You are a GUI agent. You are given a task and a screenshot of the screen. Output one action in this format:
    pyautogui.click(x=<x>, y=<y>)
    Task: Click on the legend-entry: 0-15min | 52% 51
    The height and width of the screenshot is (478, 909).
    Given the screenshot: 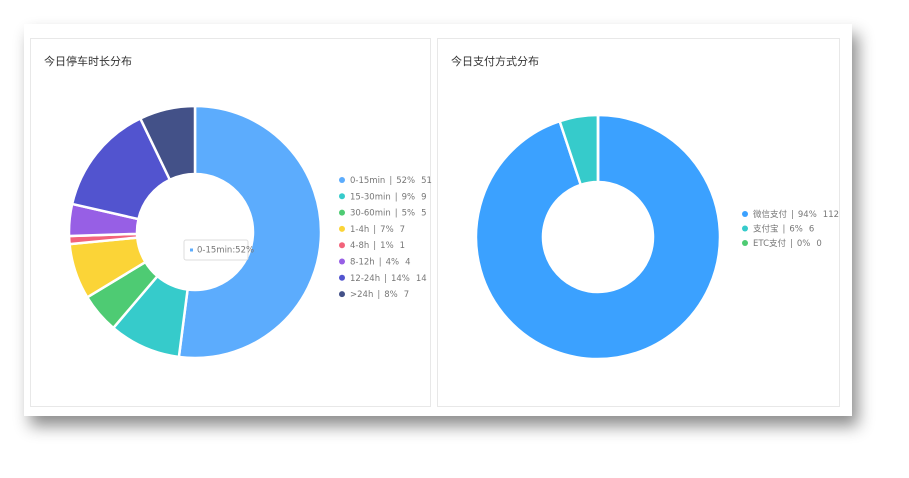 What is the action you would take?
    pyautogui.click(x=391, y=181)
    